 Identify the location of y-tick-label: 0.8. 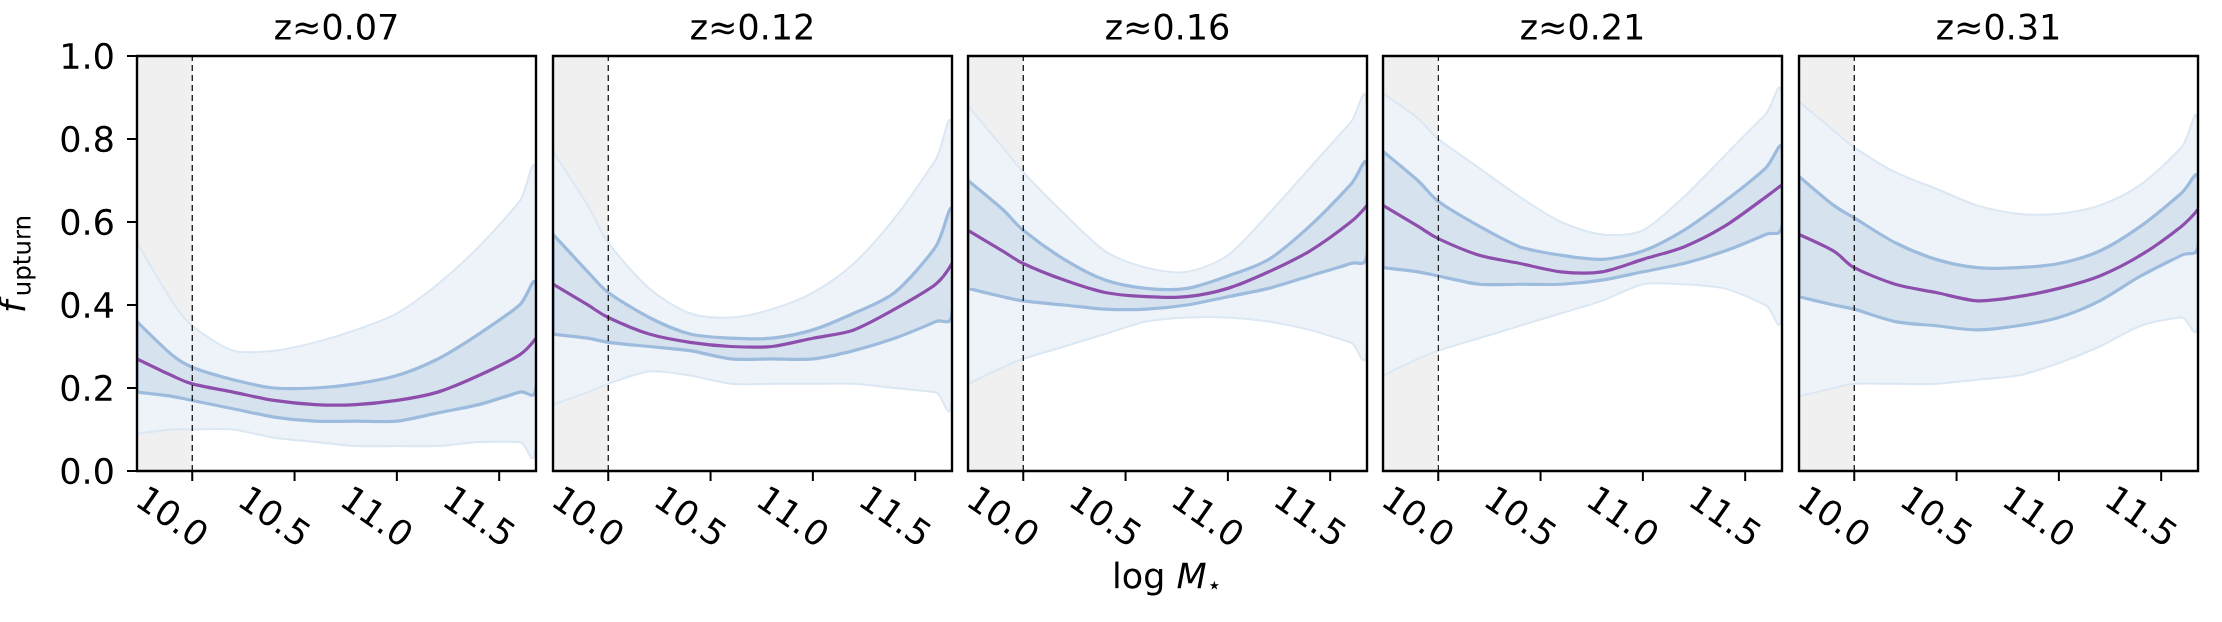
(87, 139).